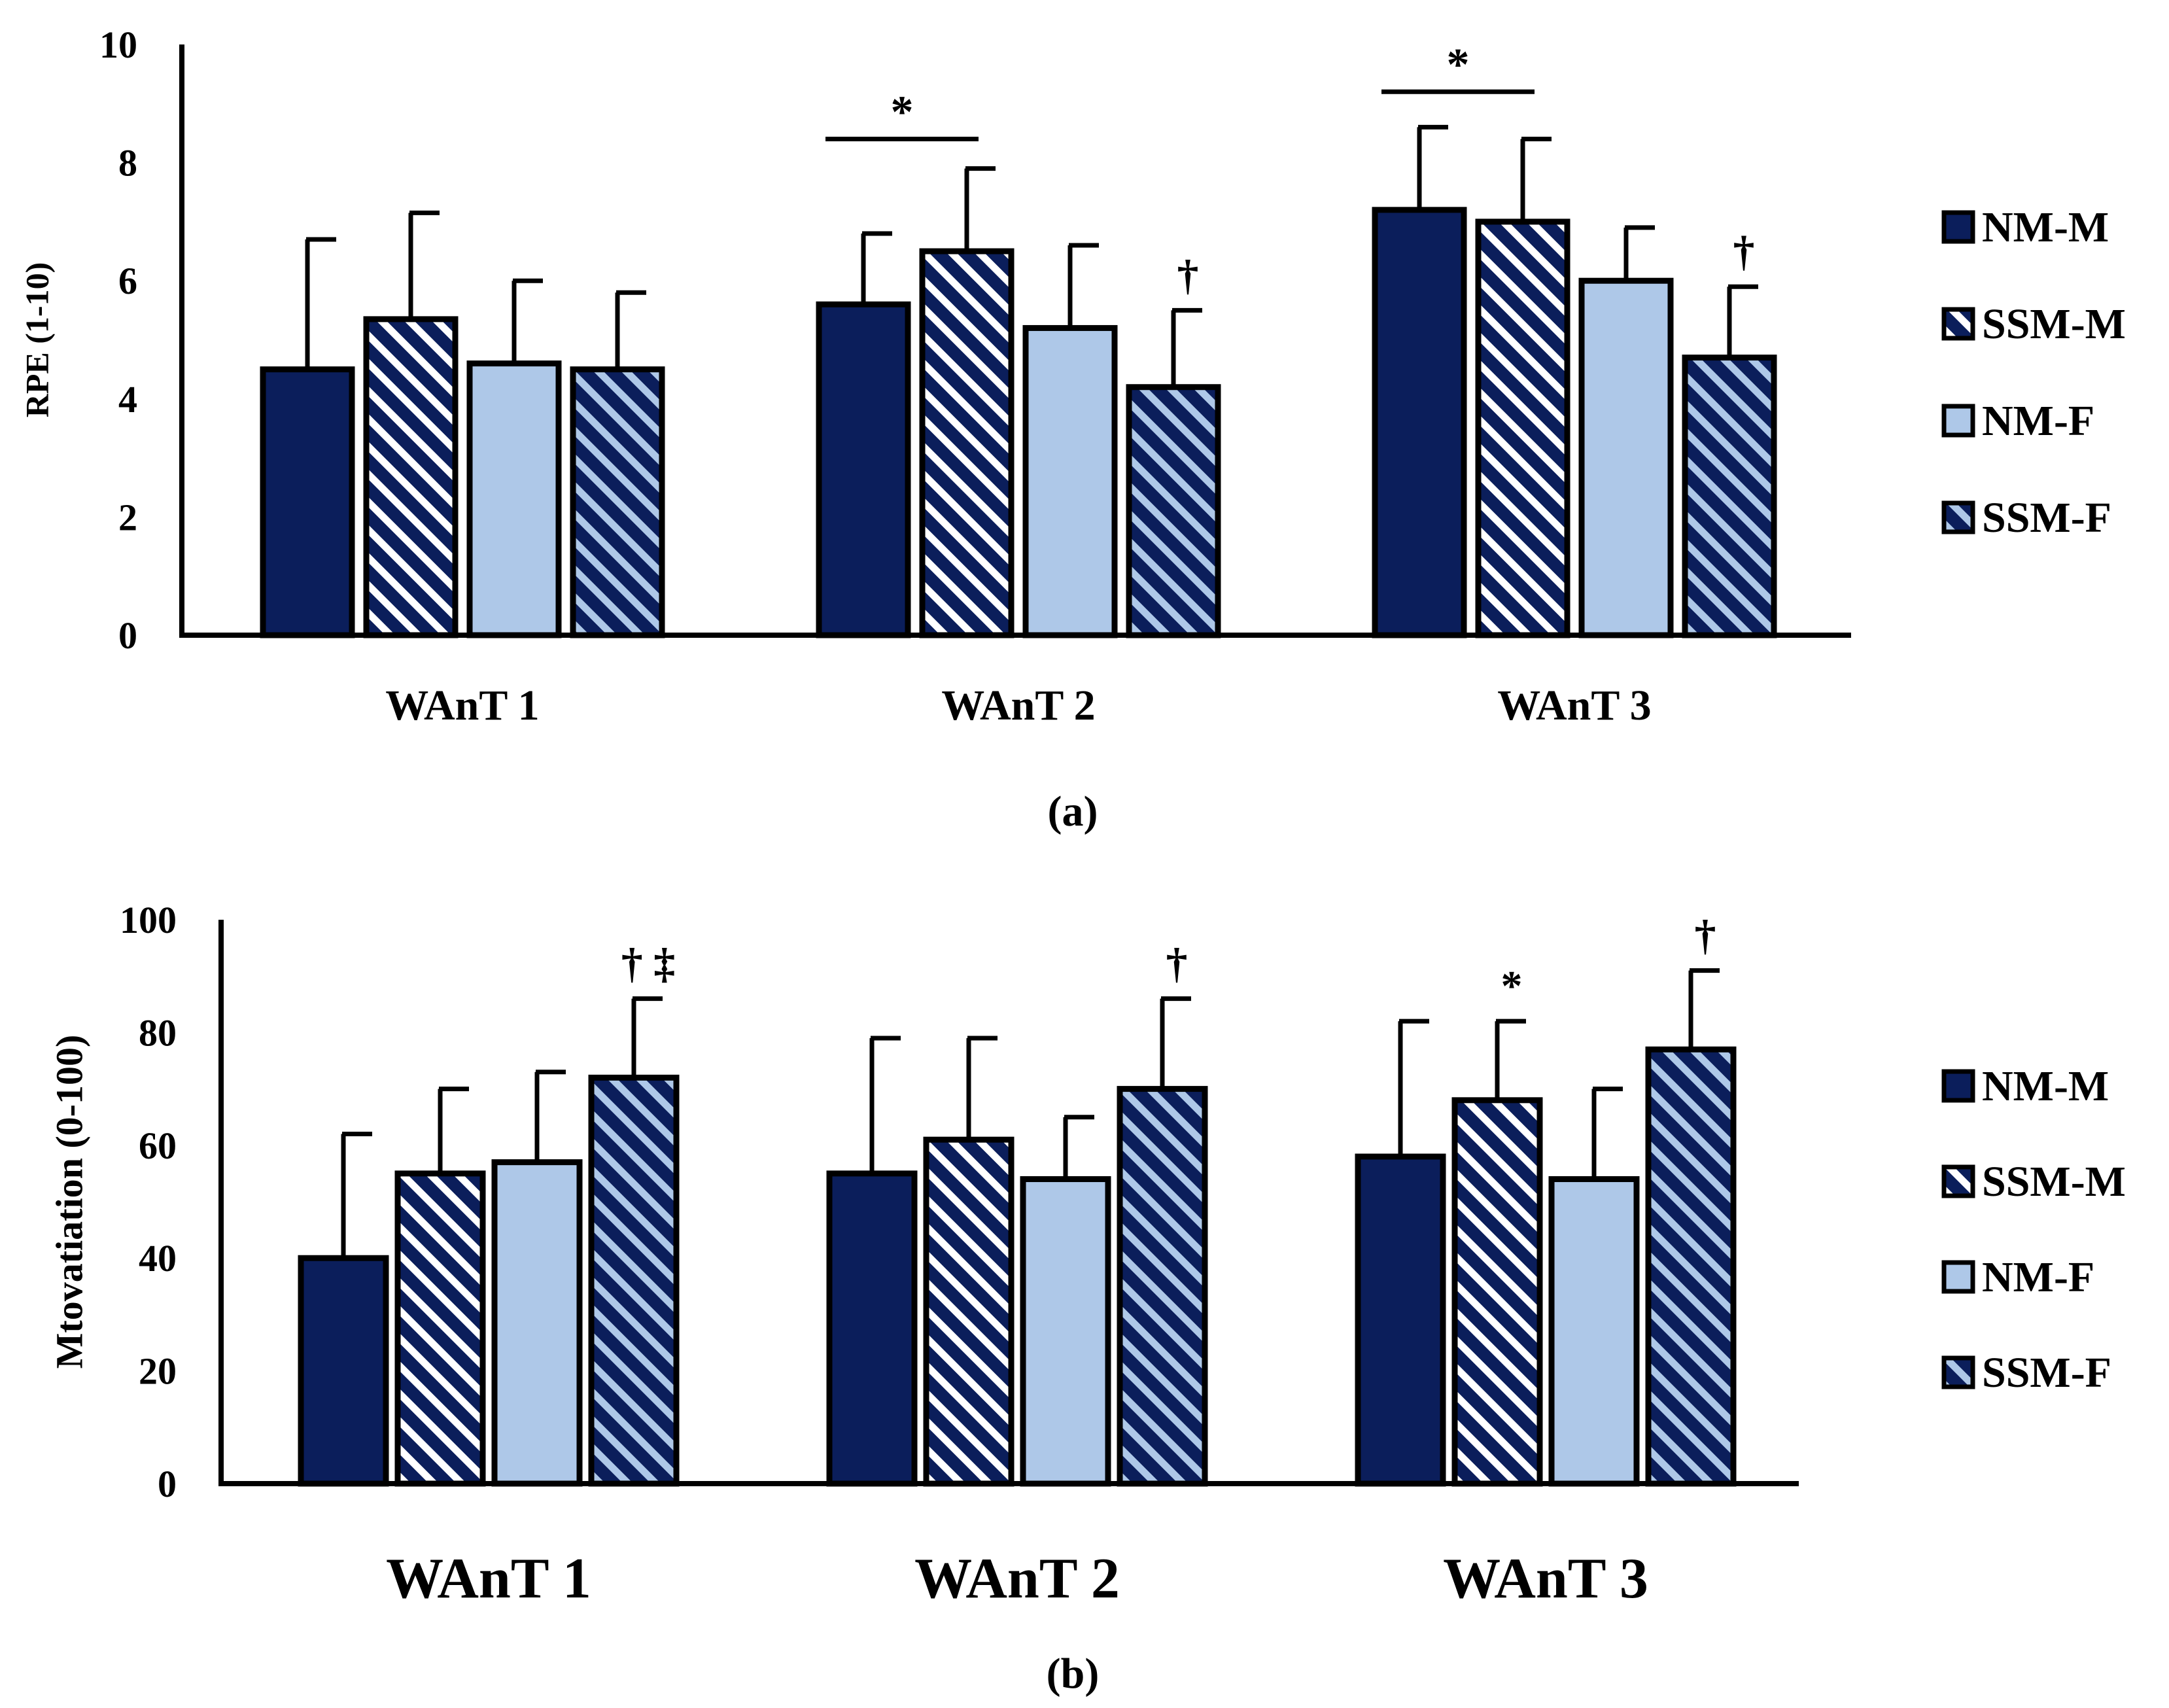 The height and width of the screenshot is (1708, 2169). Describe the element at coordinates (127, 399) in the screenshot. I see `y-tick-label: 4` at that location.